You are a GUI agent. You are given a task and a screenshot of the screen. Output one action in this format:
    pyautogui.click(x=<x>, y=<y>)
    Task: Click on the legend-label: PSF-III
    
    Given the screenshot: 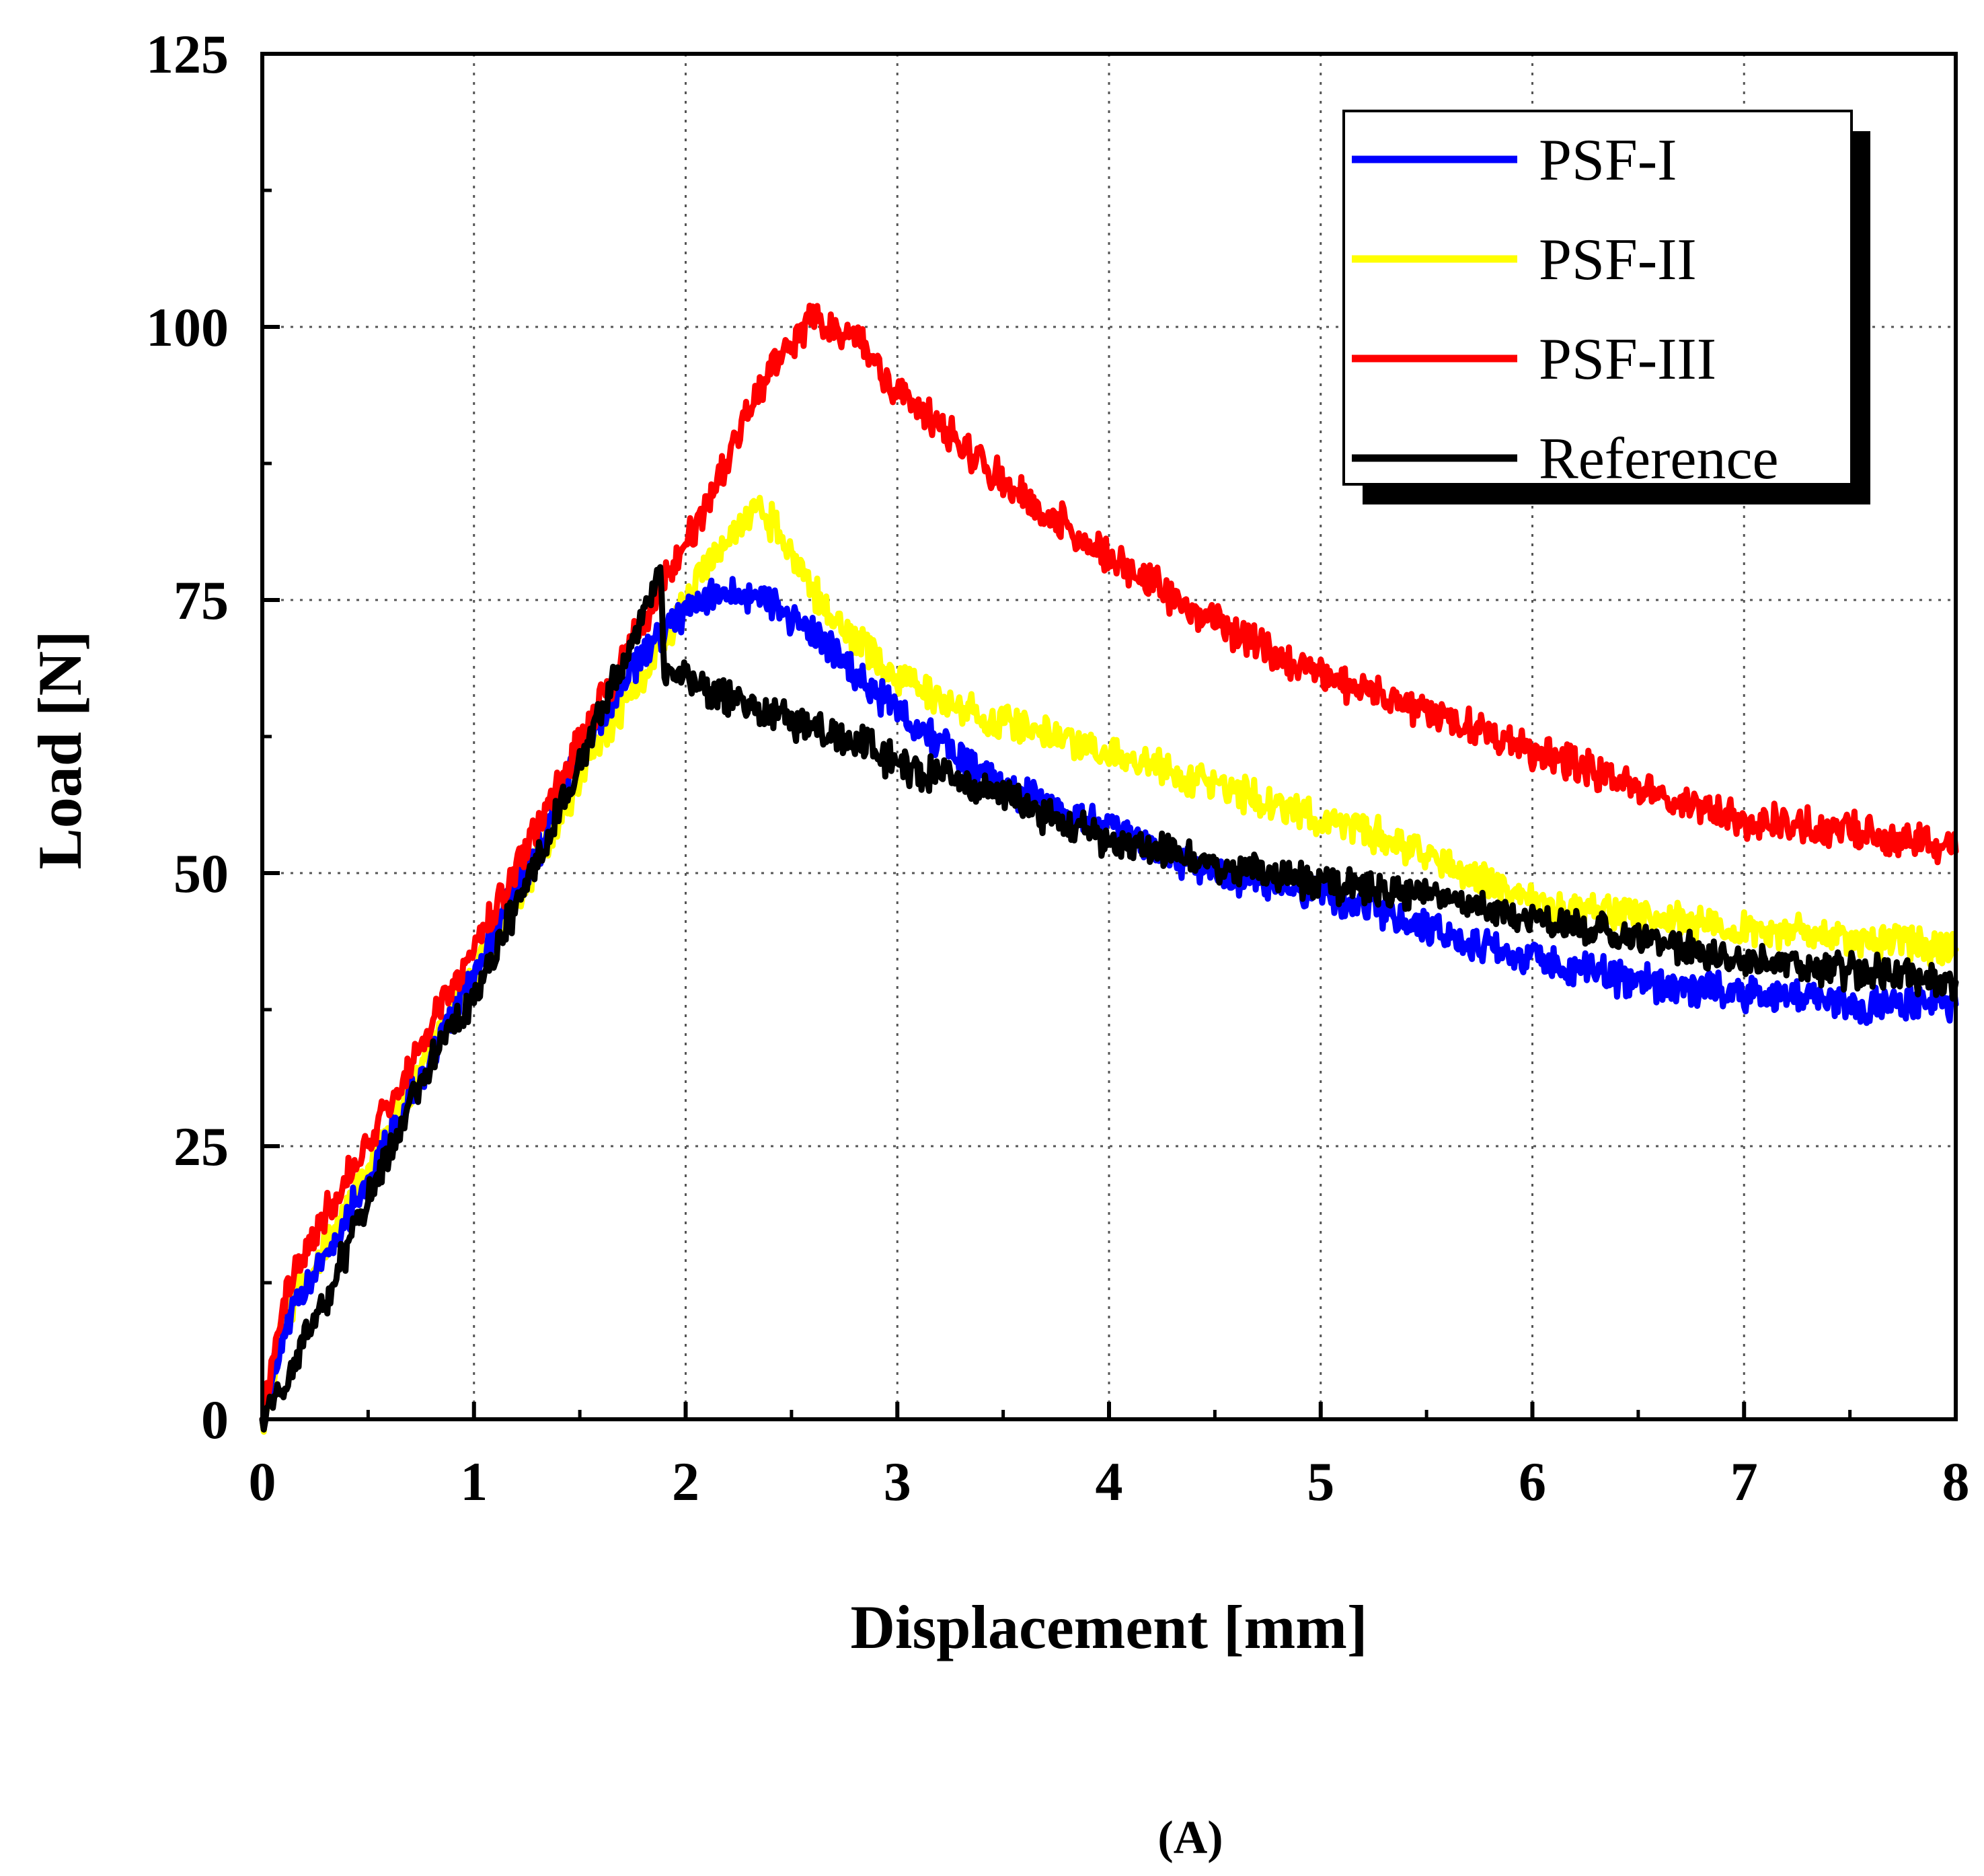 What is the action you would take?
    pyautogui.click(x=1628, y=359)
    